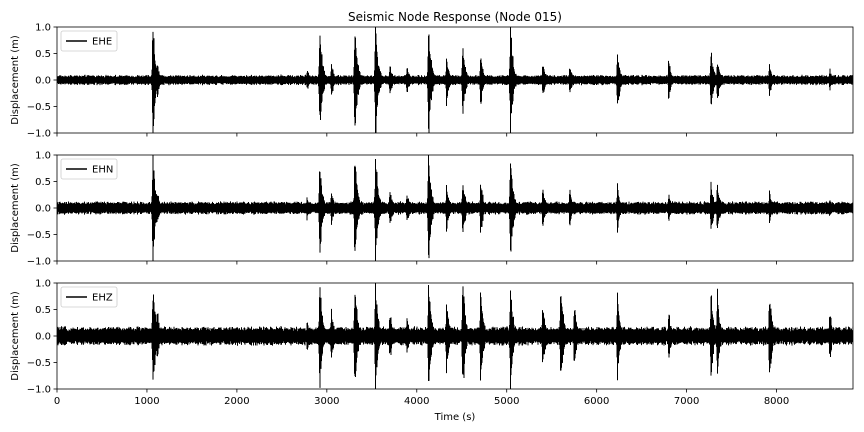  What do you see at coordinates (596, 401) in the screenshot?
I see `x-tick-label: 6000` at bounding box center [596, 401].